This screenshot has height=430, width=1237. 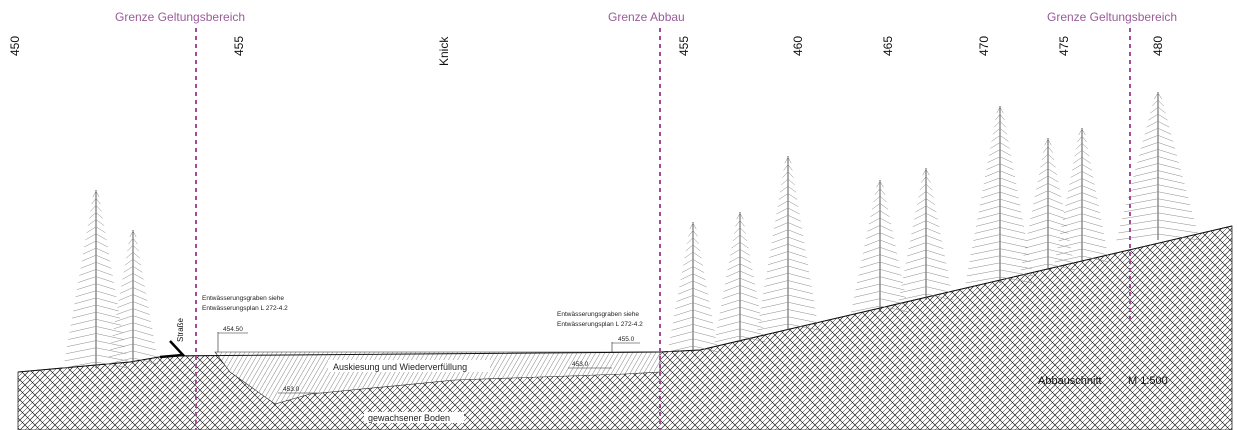 What do you see at coordinates (1070, 381) in the screenshot?
I see `drawing-title: Abbauschnitt` at bounding box center [1070, 381].